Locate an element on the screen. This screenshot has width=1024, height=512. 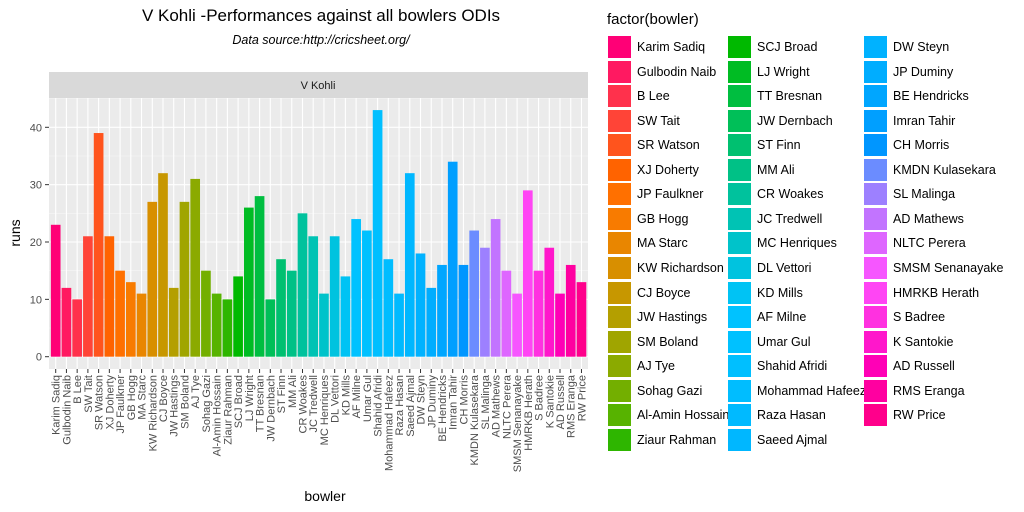
chart-subtitle: Data source:http://cricsheet.org/ is located at coordinates (321, 40).